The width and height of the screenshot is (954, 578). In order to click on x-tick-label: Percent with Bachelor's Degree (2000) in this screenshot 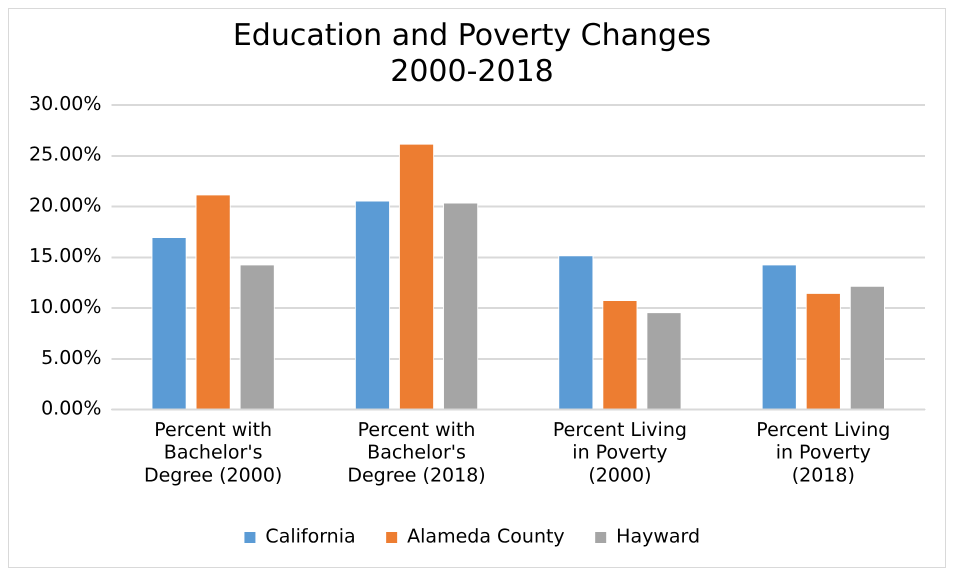, I will do `click(213, 452)`.